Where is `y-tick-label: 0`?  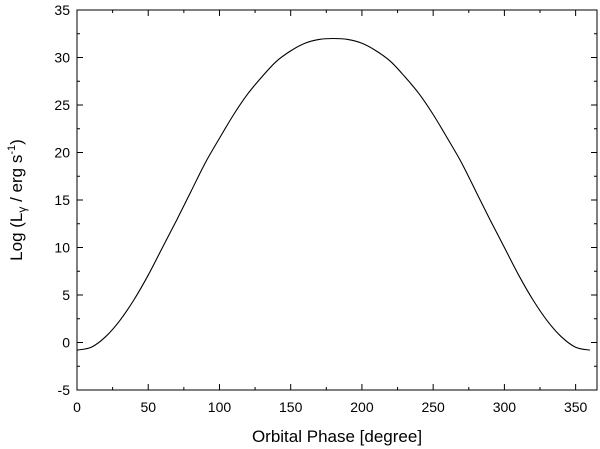 y-tick-label: 0 is located at coordinates (66, 343).